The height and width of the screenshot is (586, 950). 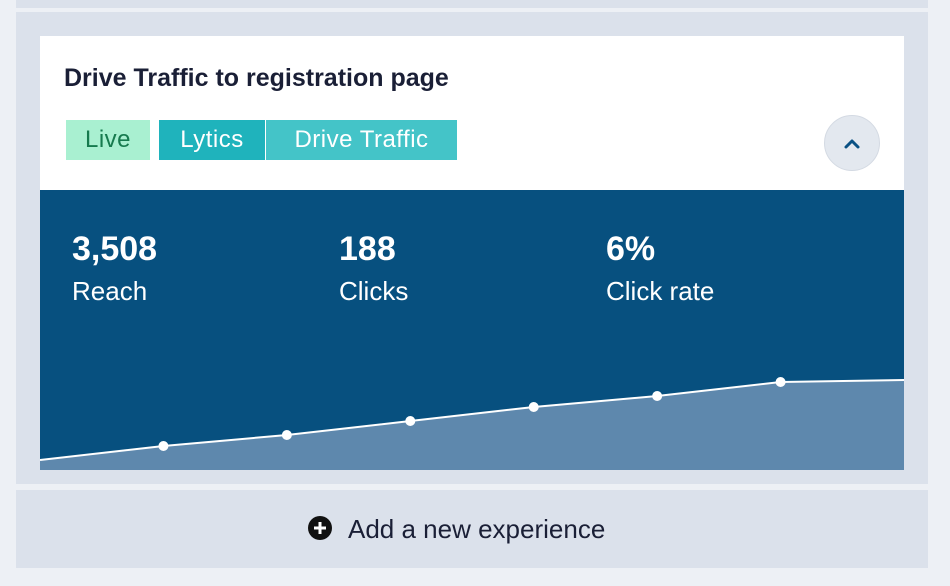 What do you see at coordinates (320, 528) in the screenshot?
I see `plus-icon` at bounding box center [320, 528].